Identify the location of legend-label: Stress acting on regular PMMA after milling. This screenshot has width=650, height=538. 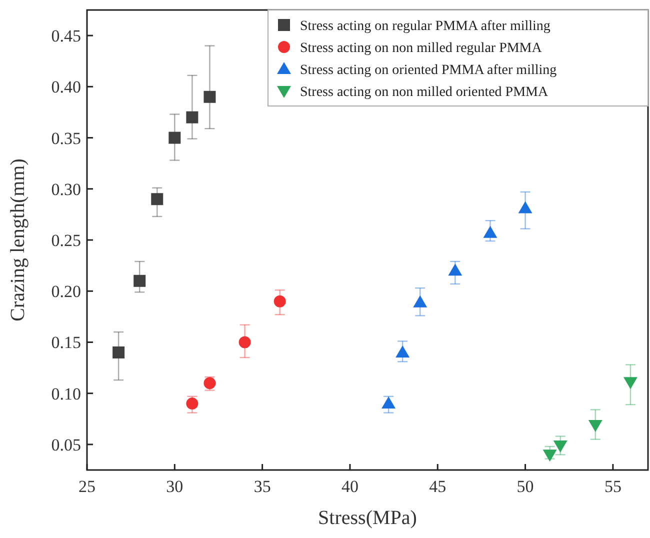
(425, 26).